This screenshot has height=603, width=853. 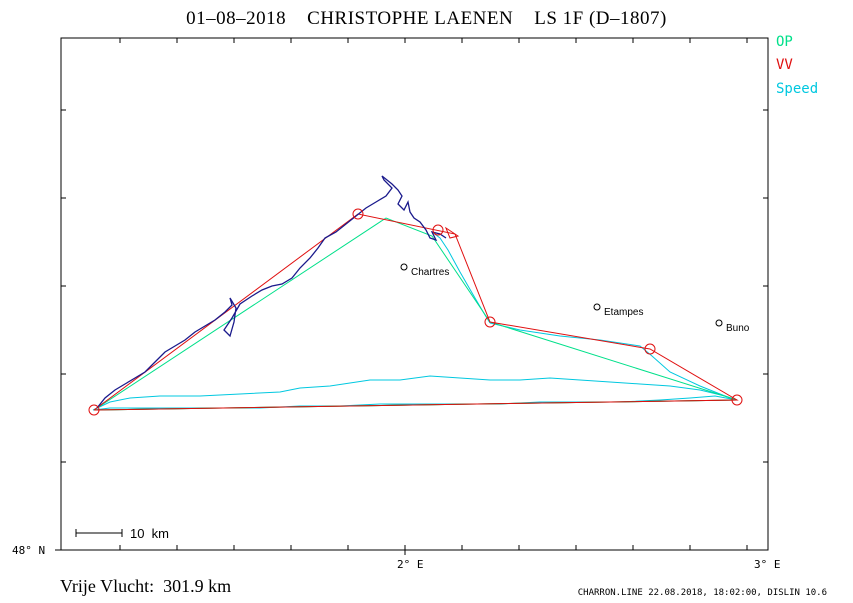 I want to click on vv-turn-marker, so click(x=452, y=232).